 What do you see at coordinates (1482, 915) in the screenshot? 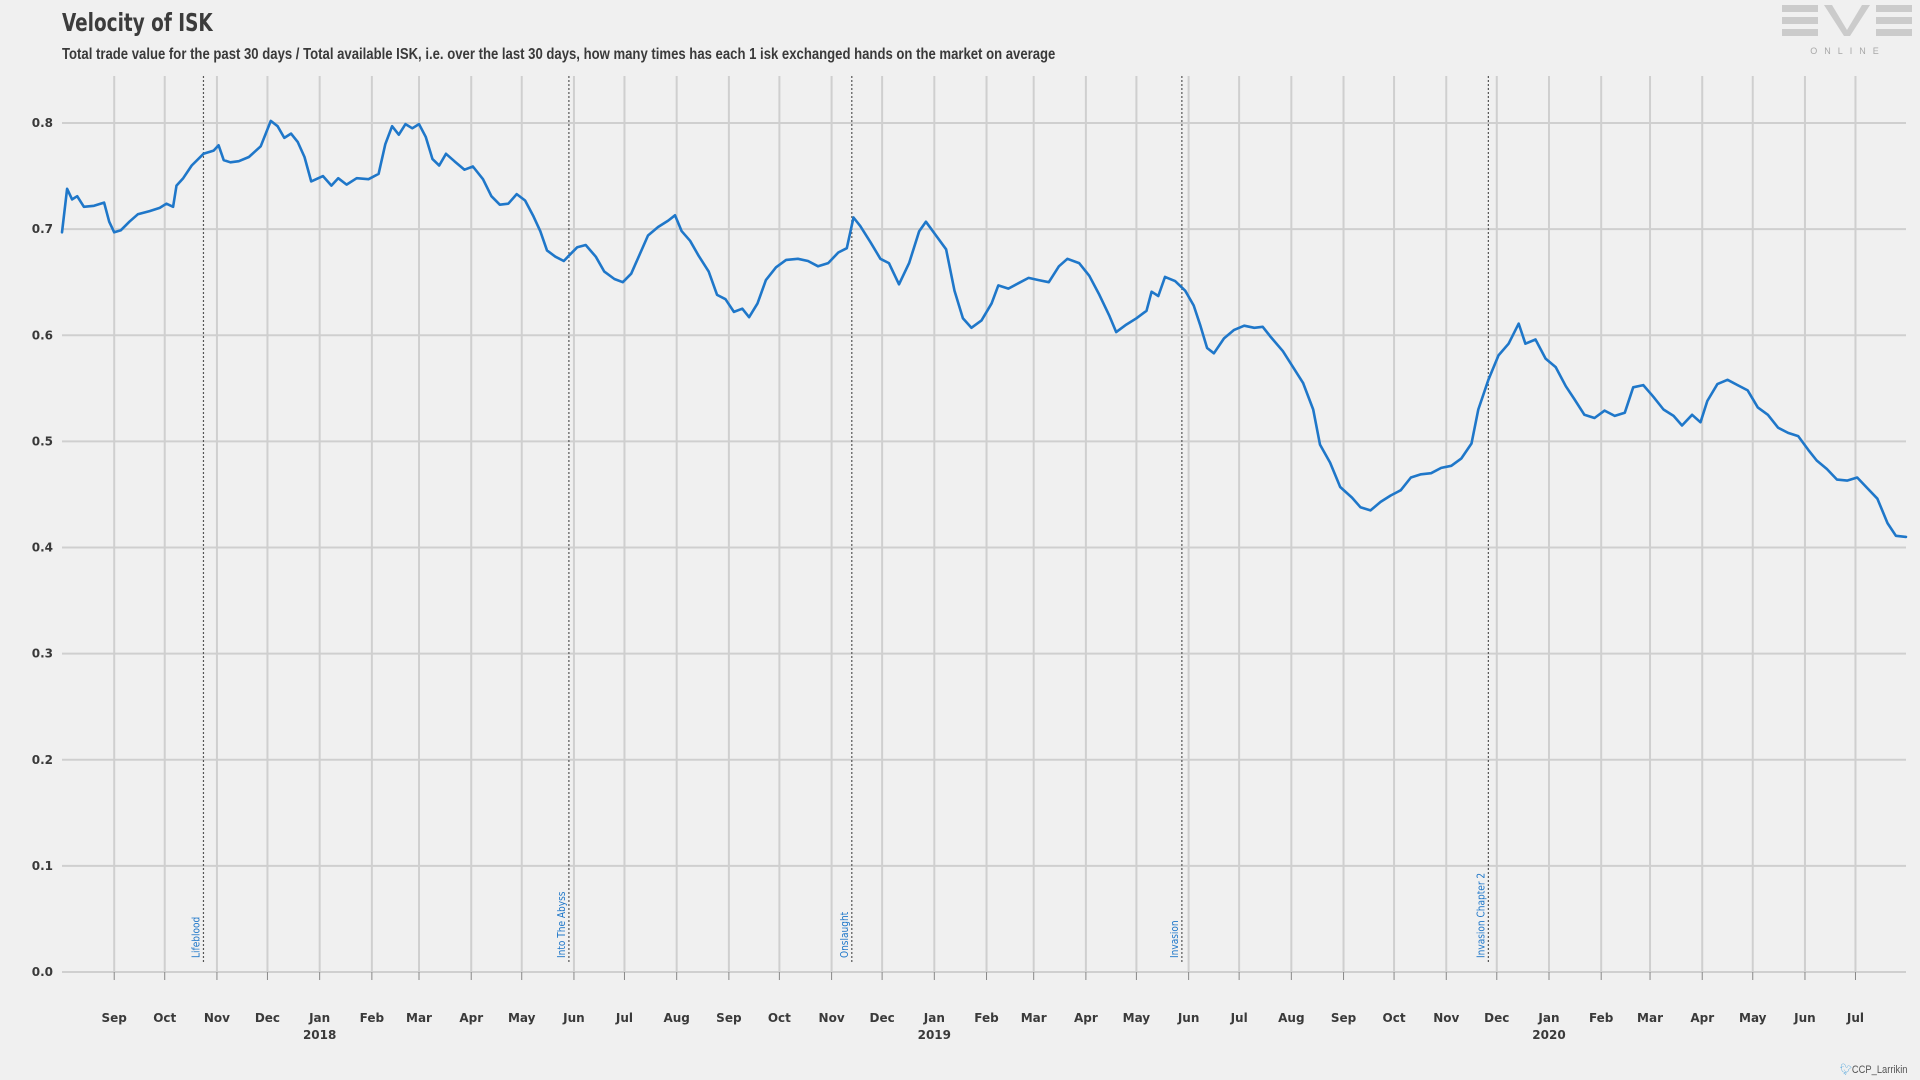
I see `event-marker-label: Invasion Chapter 2` at bounding box center [1482, 915].